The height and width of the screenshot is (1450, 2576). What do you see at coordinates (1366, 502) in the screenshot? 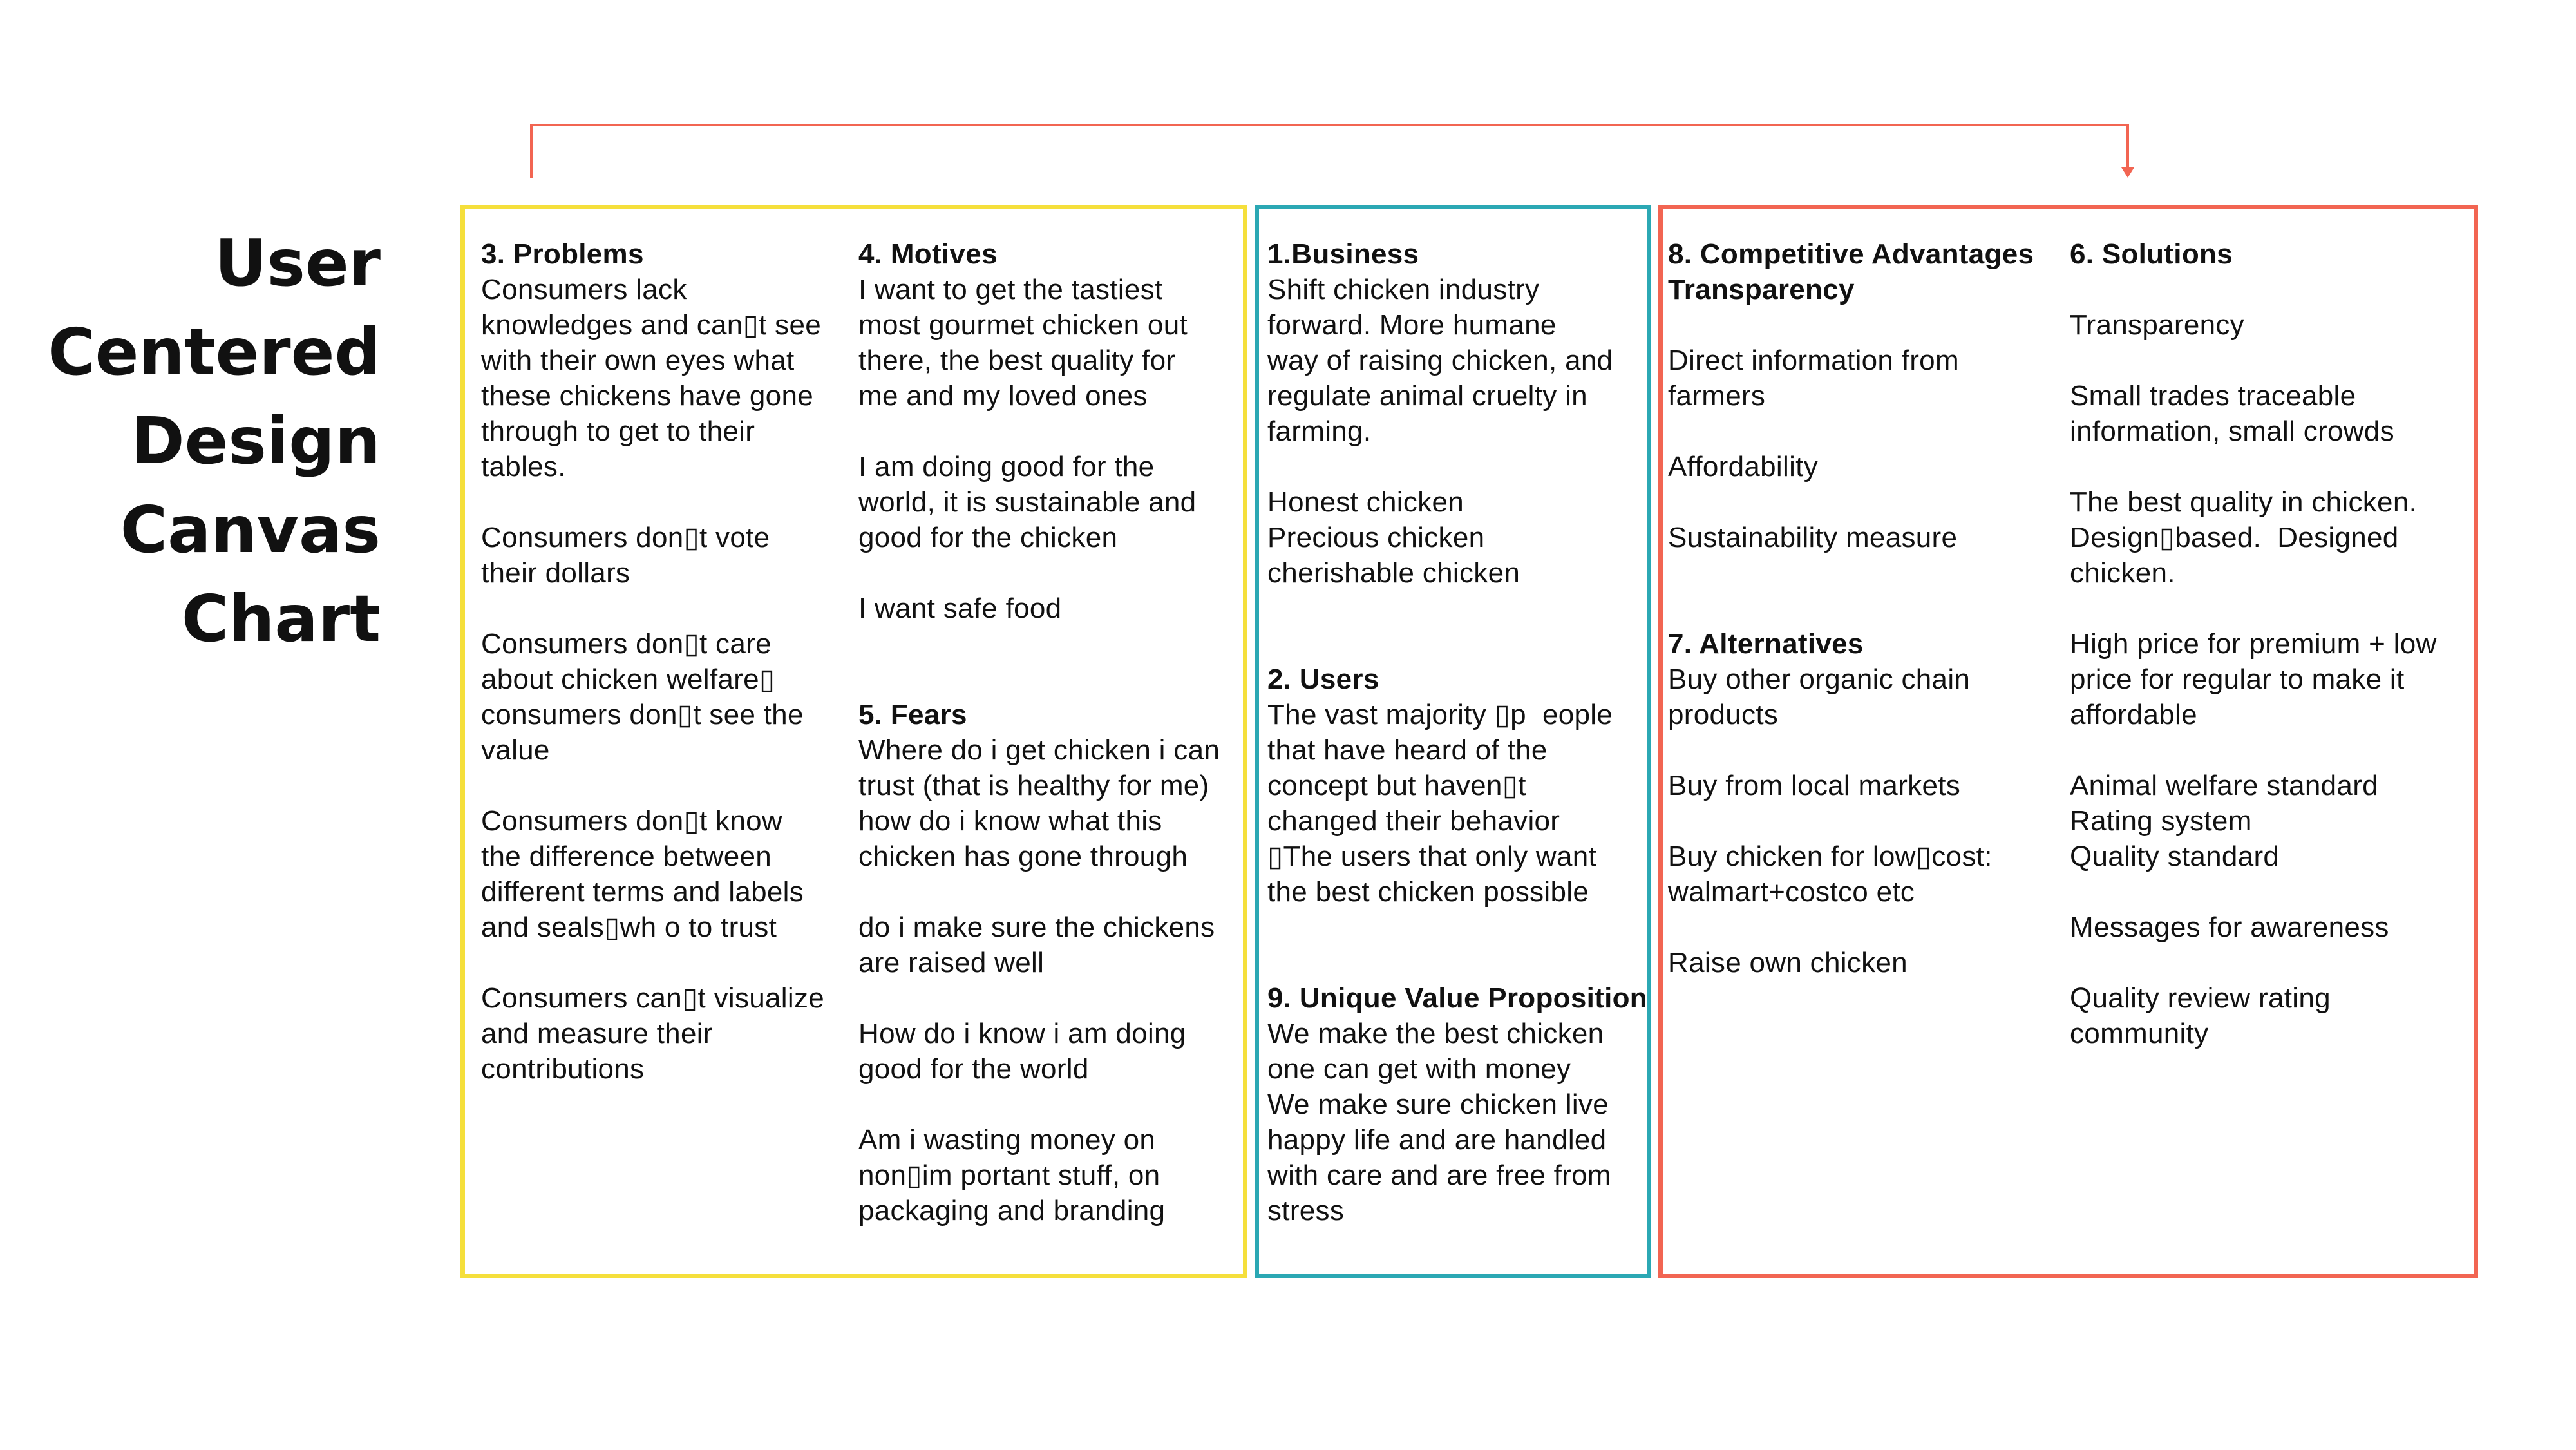
I see `section-text-line: Honest chicken` at bounding box center [1366, 502].